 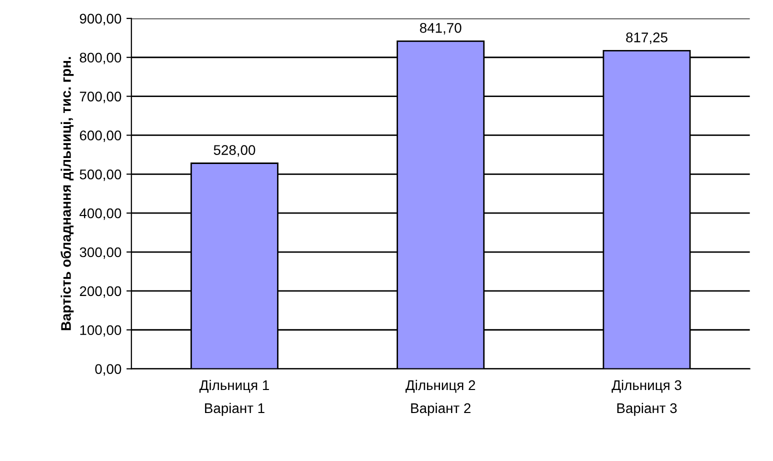 I want to click on y-tick-label: 300,00, so click(x=101, y=253).